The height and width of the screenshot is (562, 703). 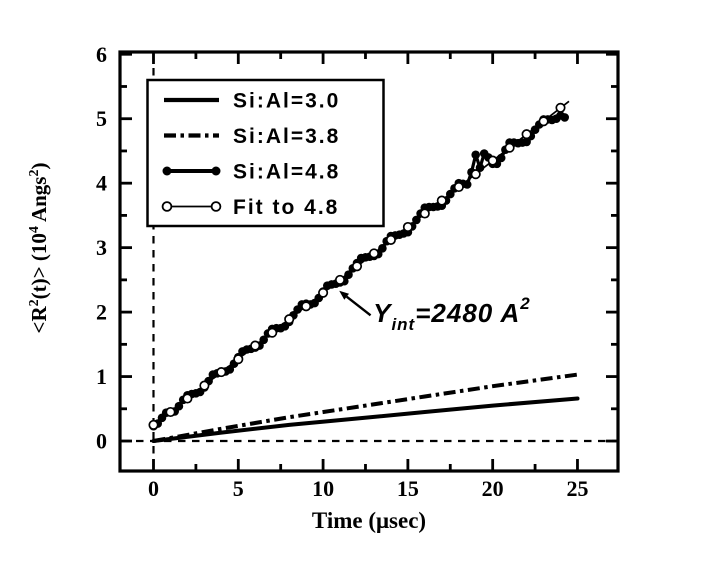 I want to click on x-tick-label: 15, so click(x=408, y=488).